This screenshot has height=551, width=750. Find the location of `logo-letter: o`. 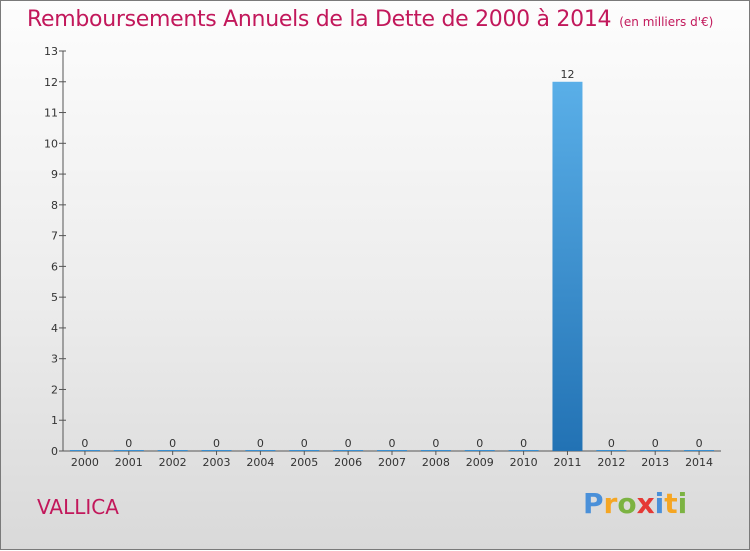

logo-letter: o is located at coordinates (627, 503).